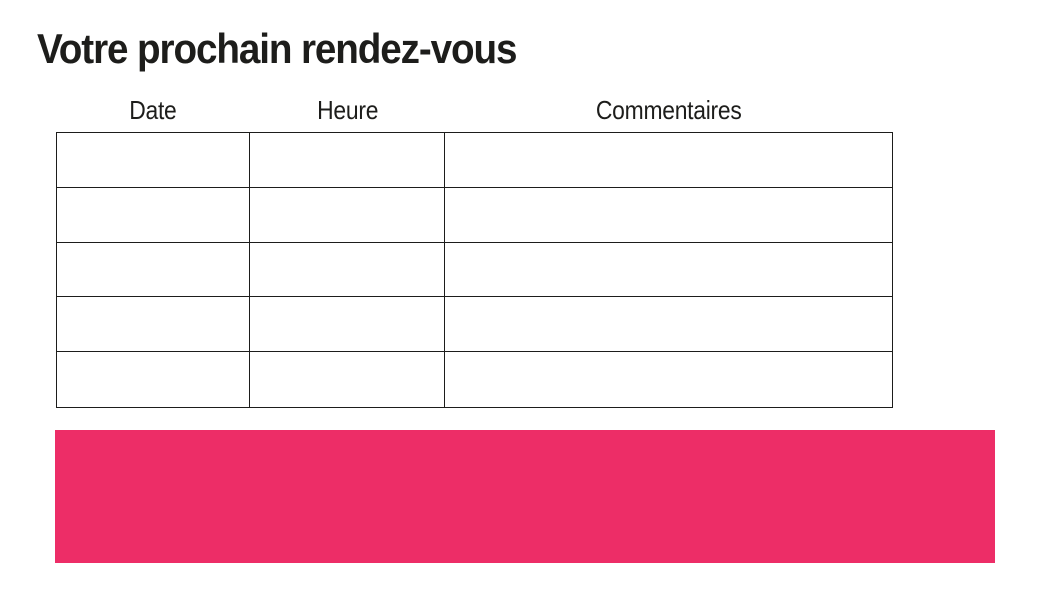 This screenshot has height=600, width=1050. What do you see at coordinates (153, 270) in the screenshot?
I see `table-cell-row3-date` at bounding box center [153, 270].